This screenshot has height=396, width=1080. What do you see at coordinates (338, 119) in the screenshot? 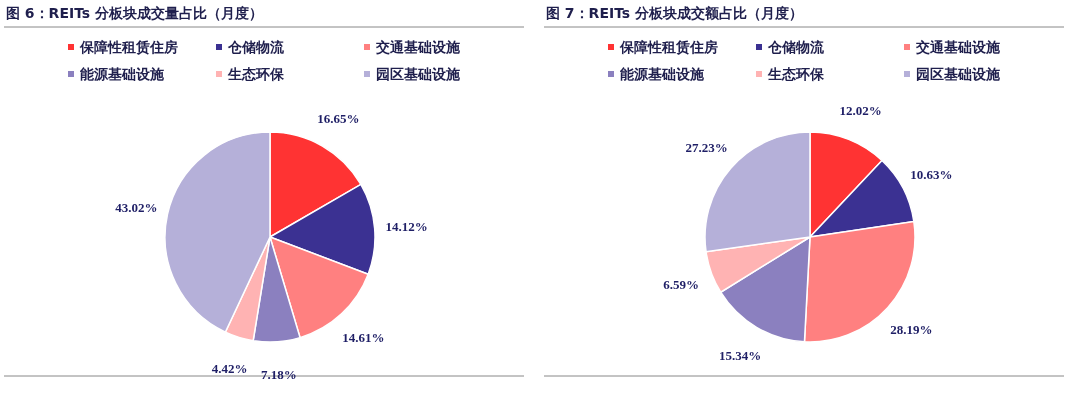
I see `data-label: 16.65%` at bounding box center [338, 119].